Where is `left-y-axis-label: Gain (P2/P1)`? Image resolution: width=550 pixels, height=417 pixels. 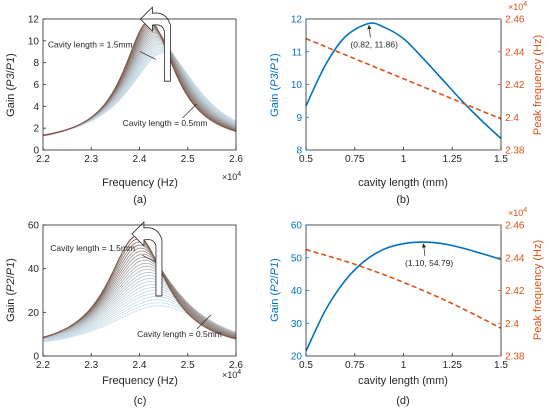 left-y-axis-label: Gain (P2/P1) is located at coordinates (275, 290).